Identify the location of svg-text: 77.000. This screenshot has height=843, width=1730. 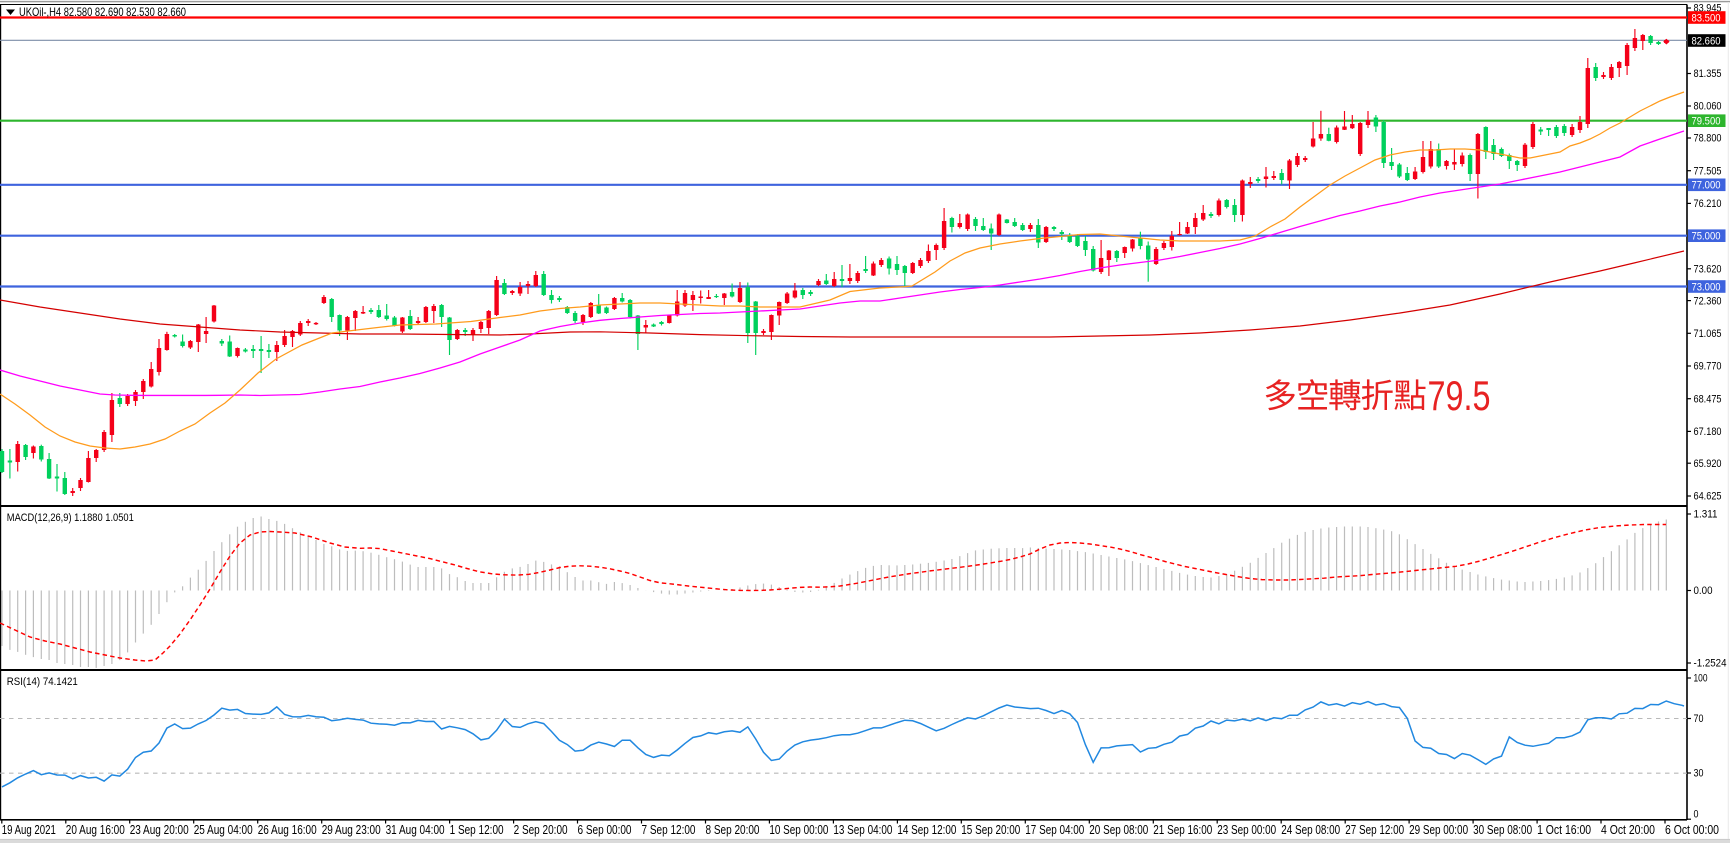
(1706, 186).